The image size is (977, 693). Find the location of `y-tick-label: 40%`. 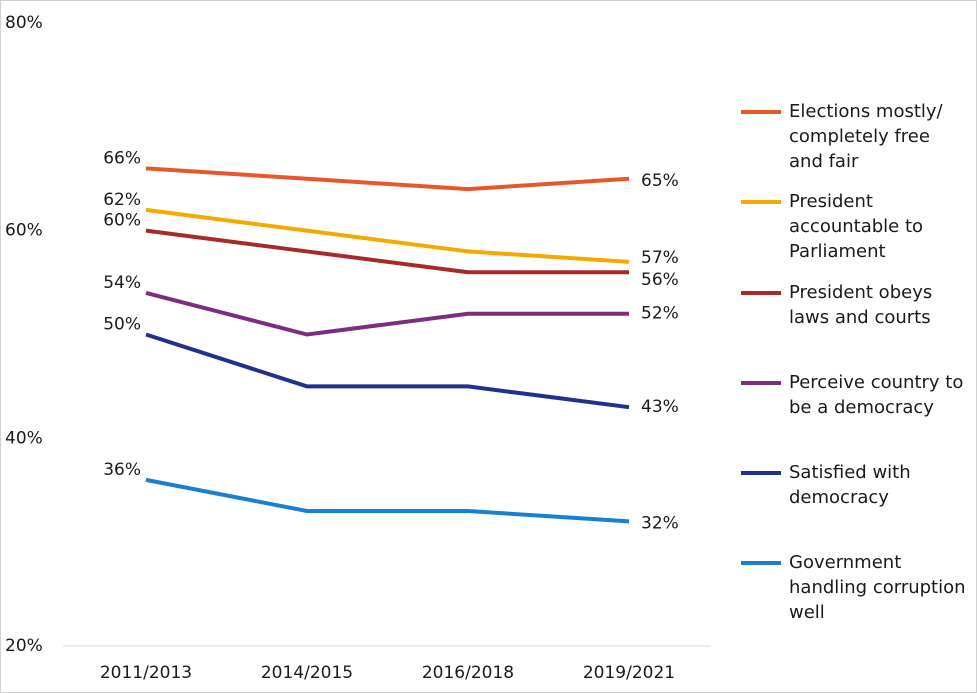

y-tick-label: 40% is located at coordinates (24, 438).